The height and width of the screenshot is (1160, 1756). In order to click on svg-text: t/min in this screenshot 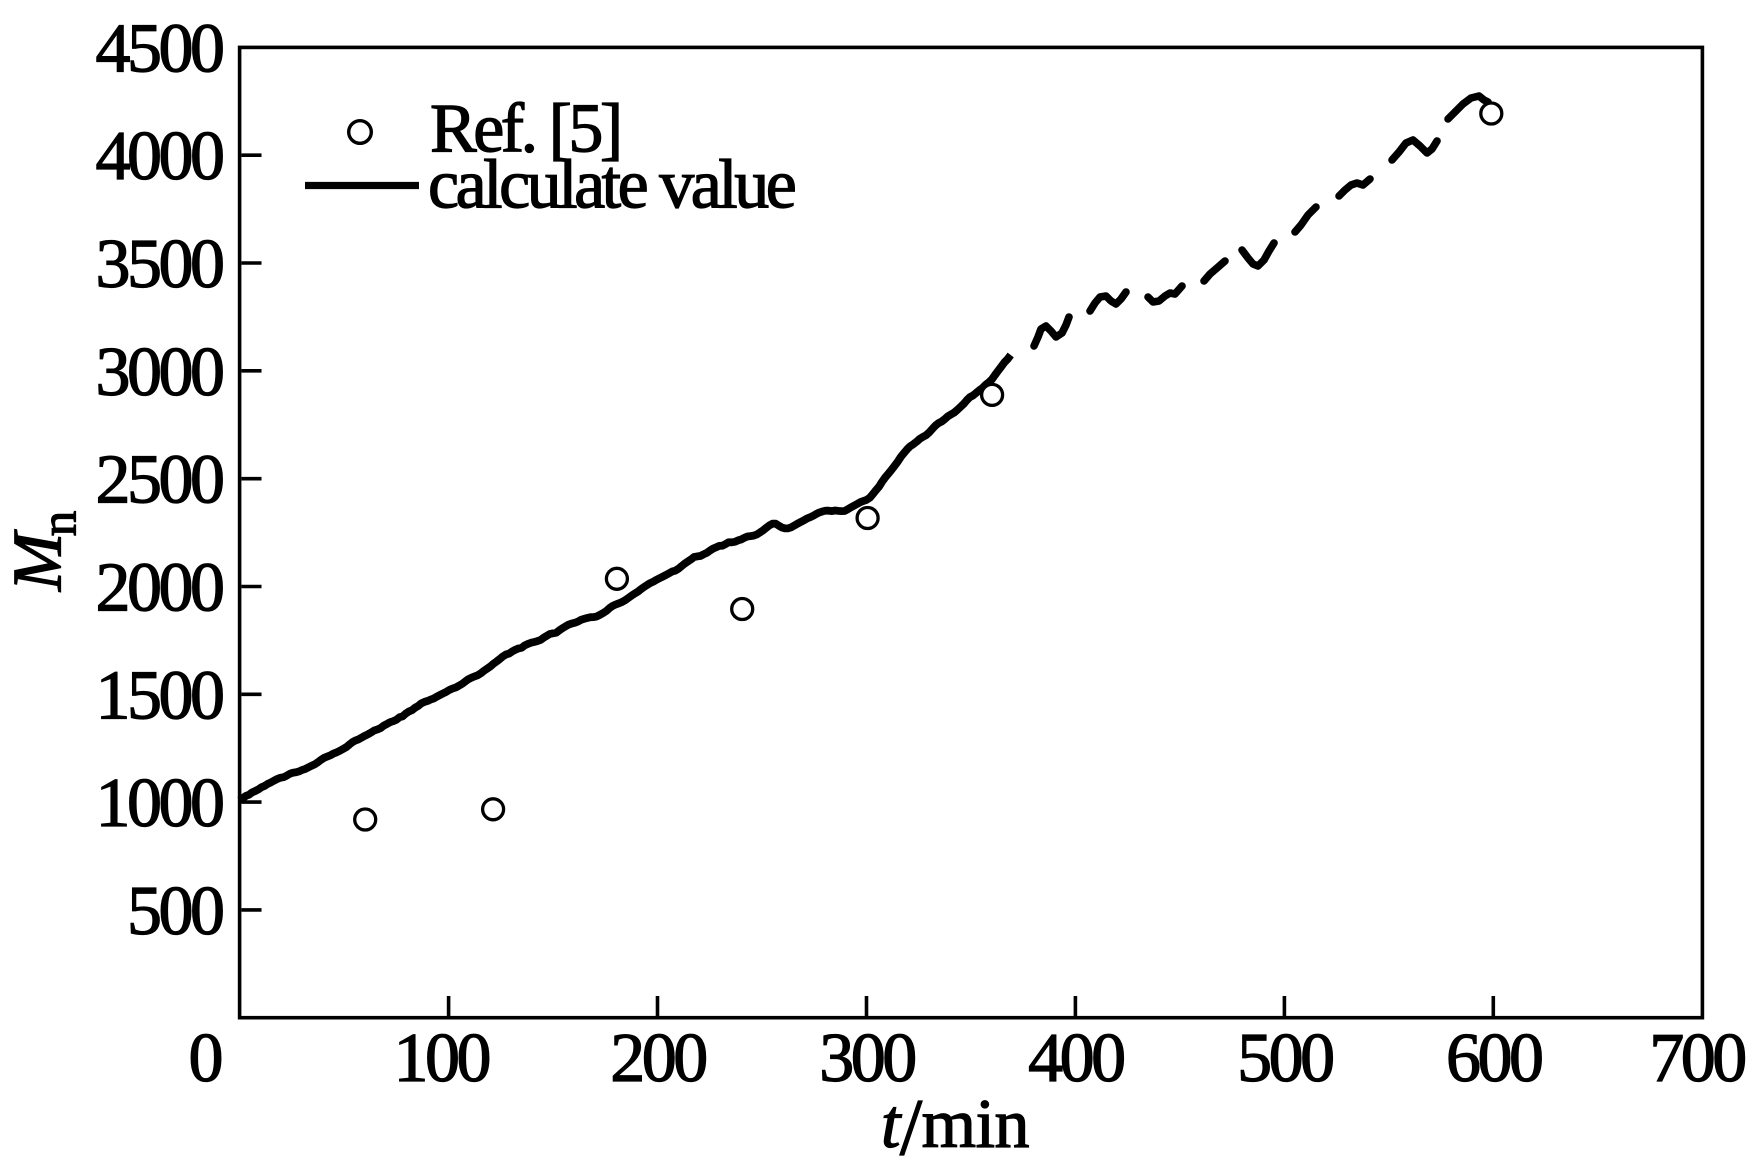, I will do `click(955, 1122)`.